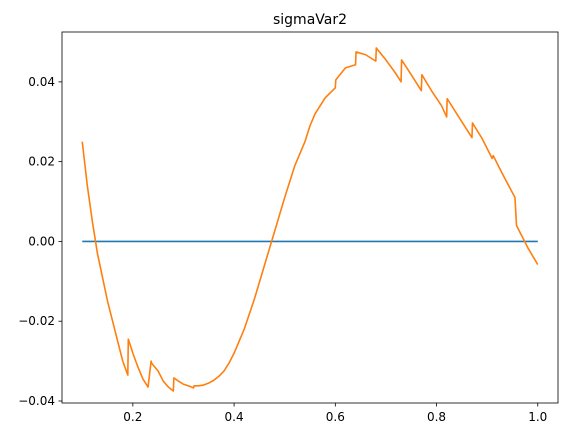 The width and height of the screenshot is (567, 435). I want to click on x-axis: 0.2 0.4 0.6 0.8 1.0, so click(335, 413).